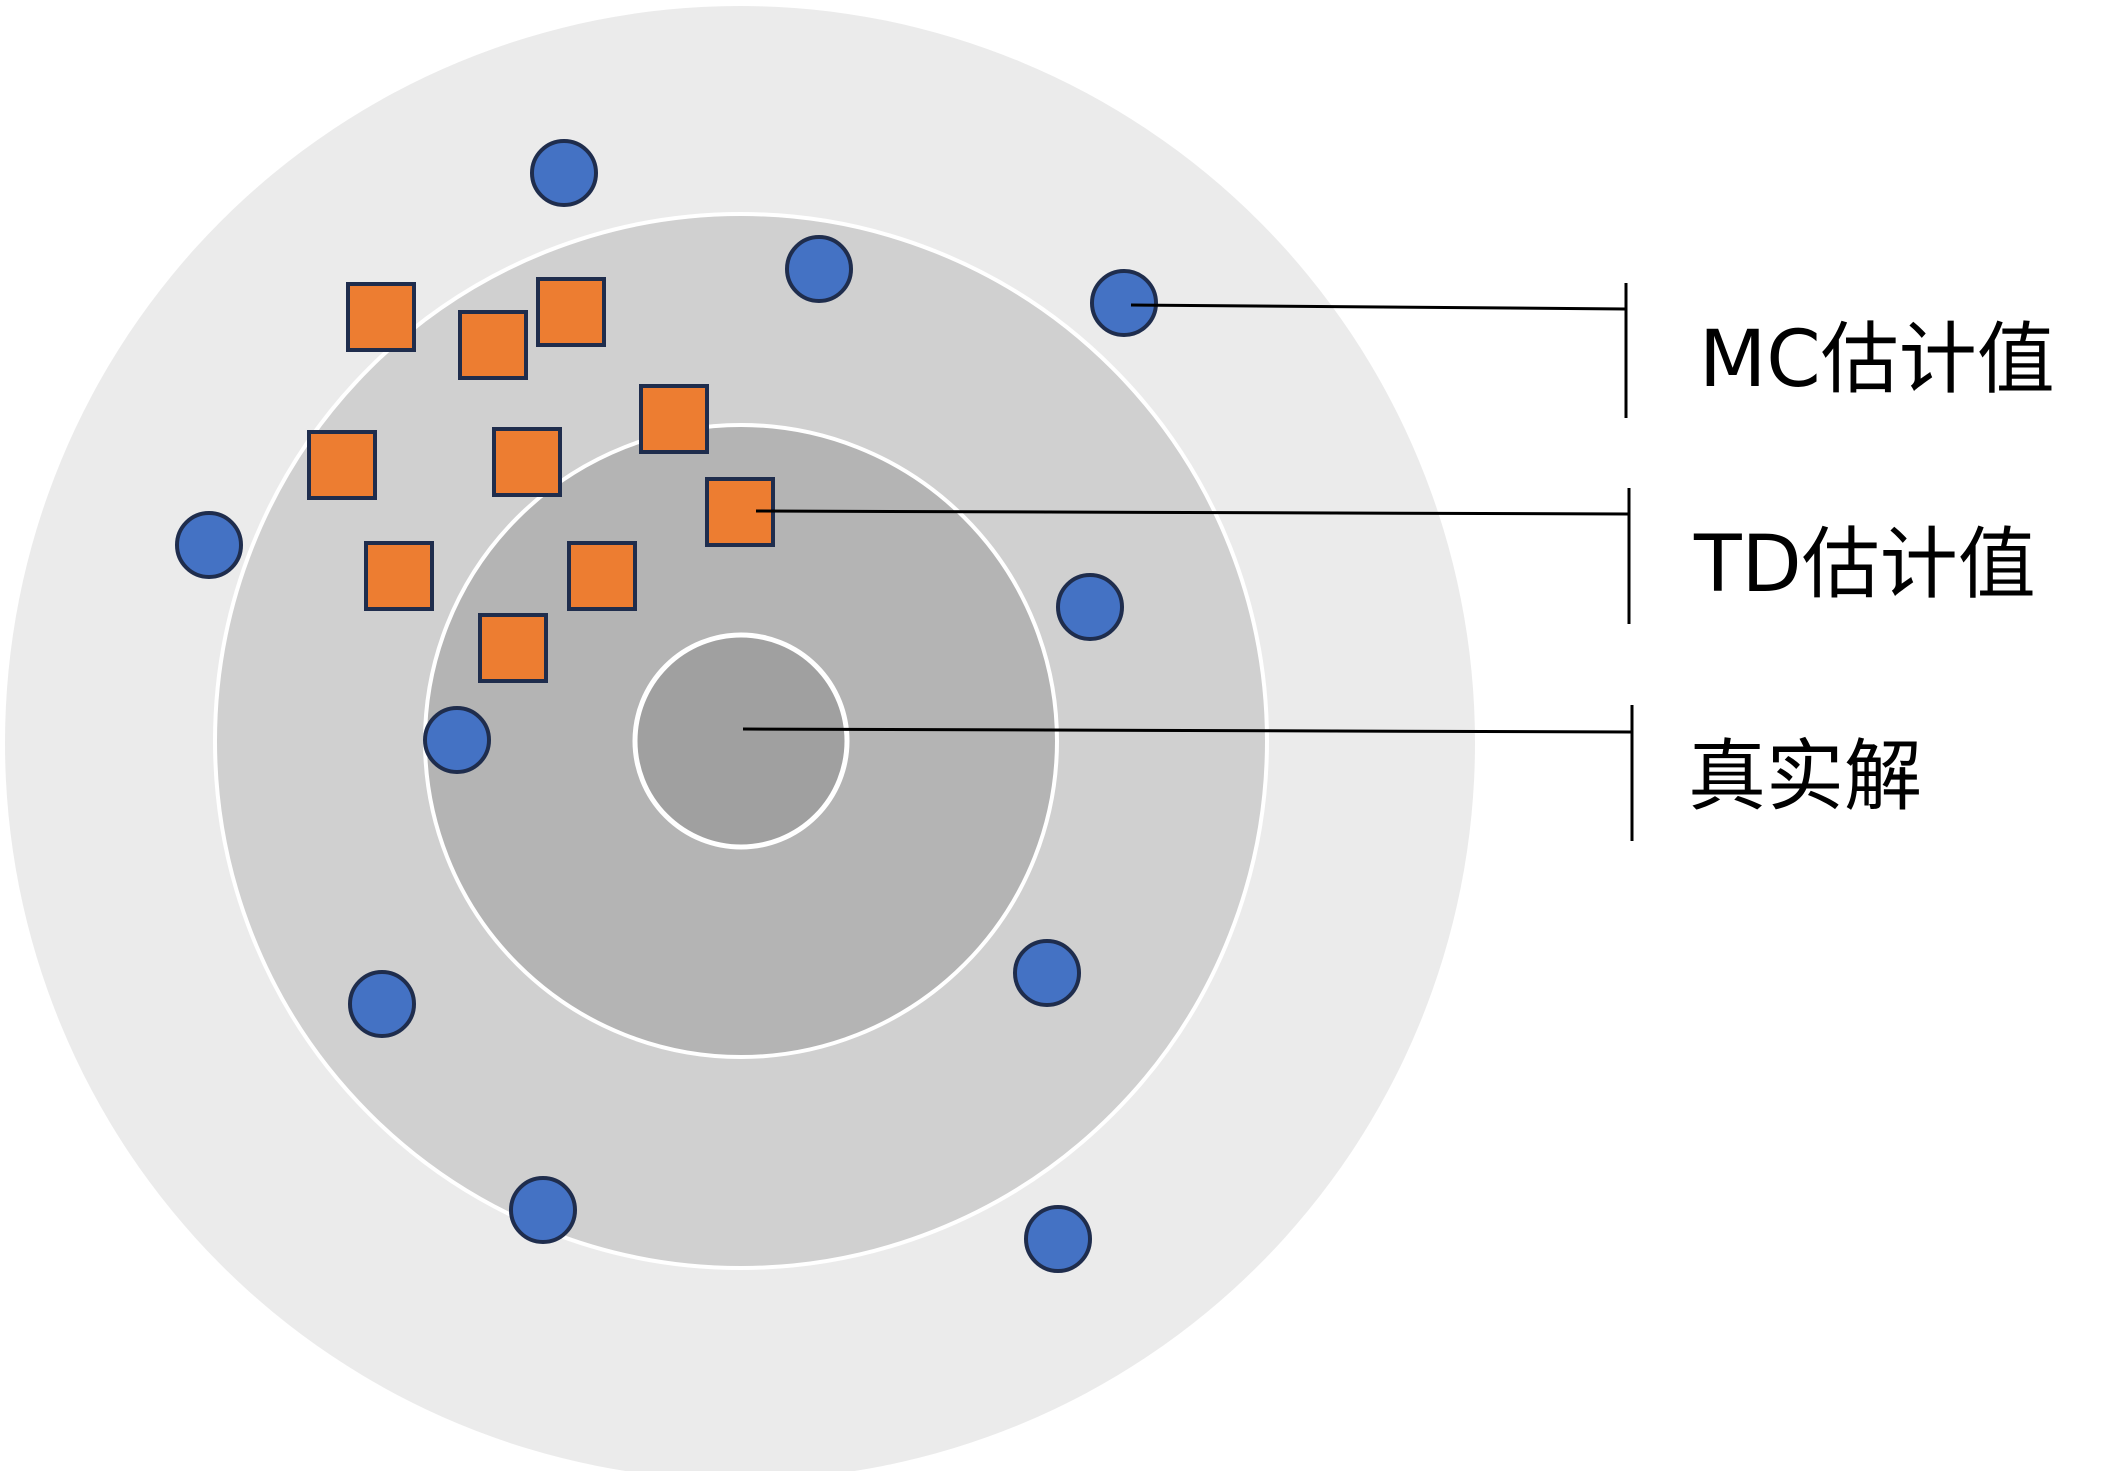 This screenshot has width=2107, height=1476. What do you see at coordinates (741, 741) in the screenshot?
I see `true-solution-center` at bounding box center [741, 741].